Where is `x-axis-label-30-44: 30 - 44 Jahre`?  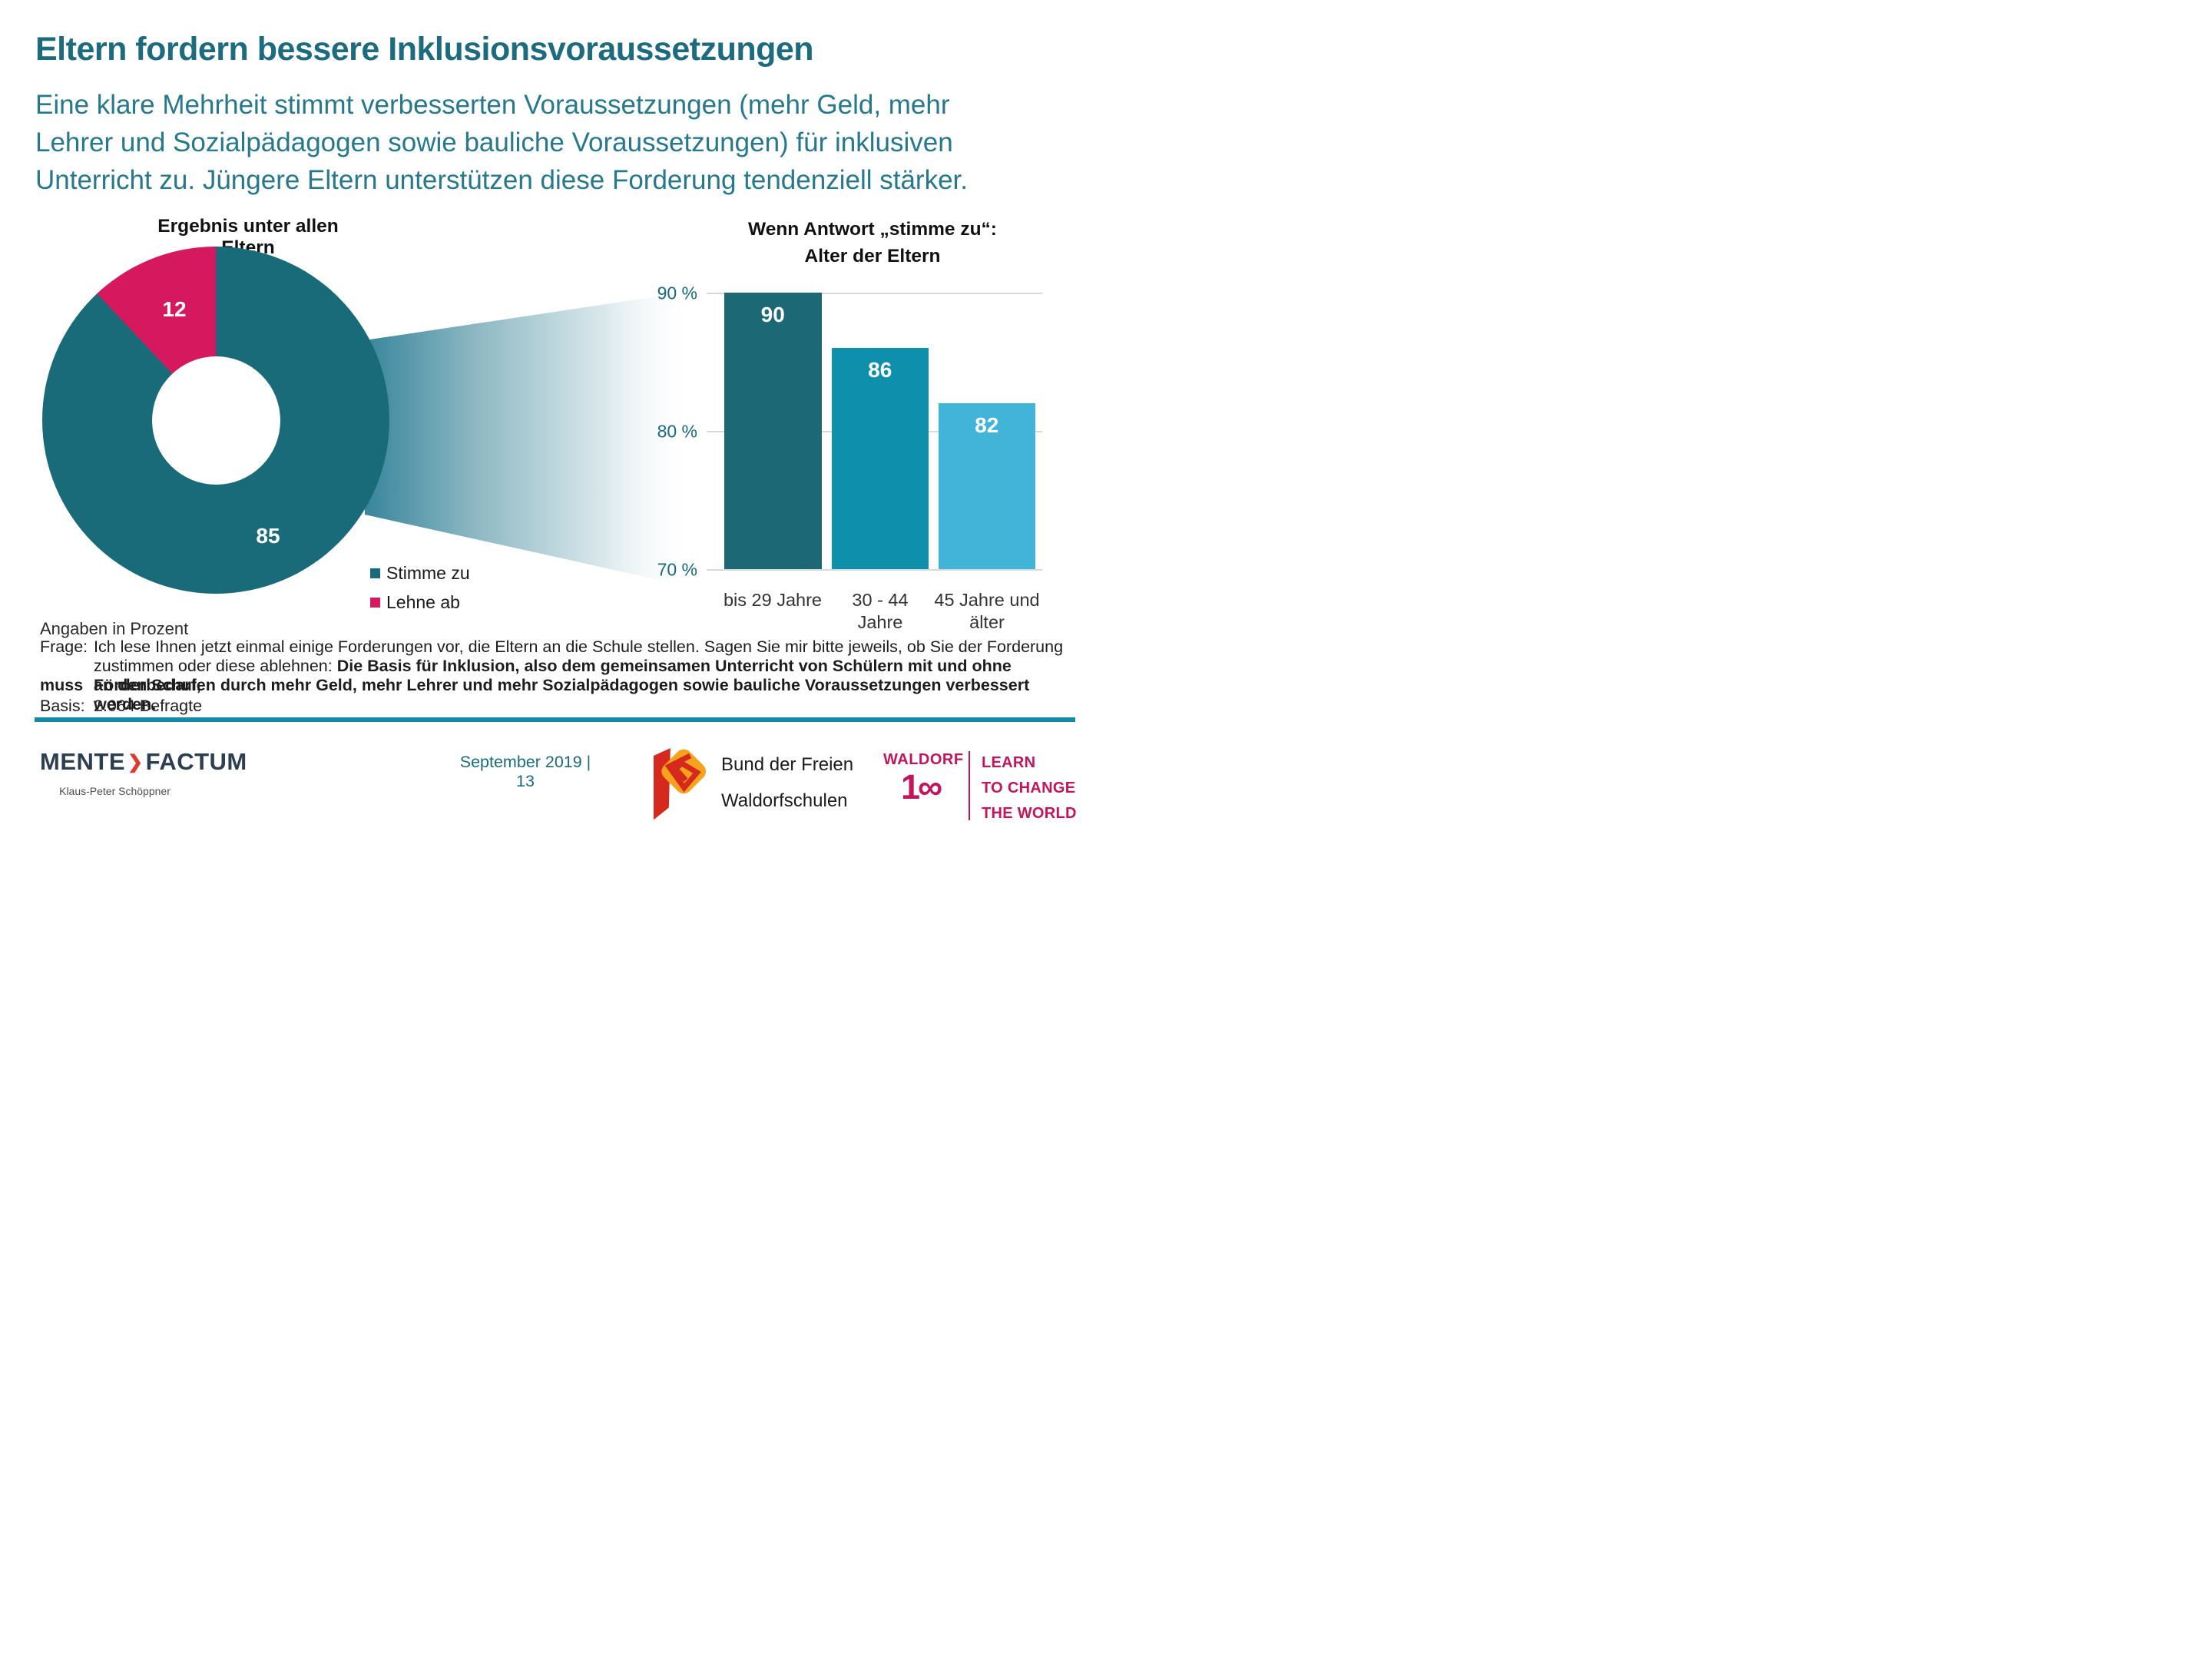 x-axis-label-30-44: 30 - 44 Jahre is located at coordinates (880, 611).